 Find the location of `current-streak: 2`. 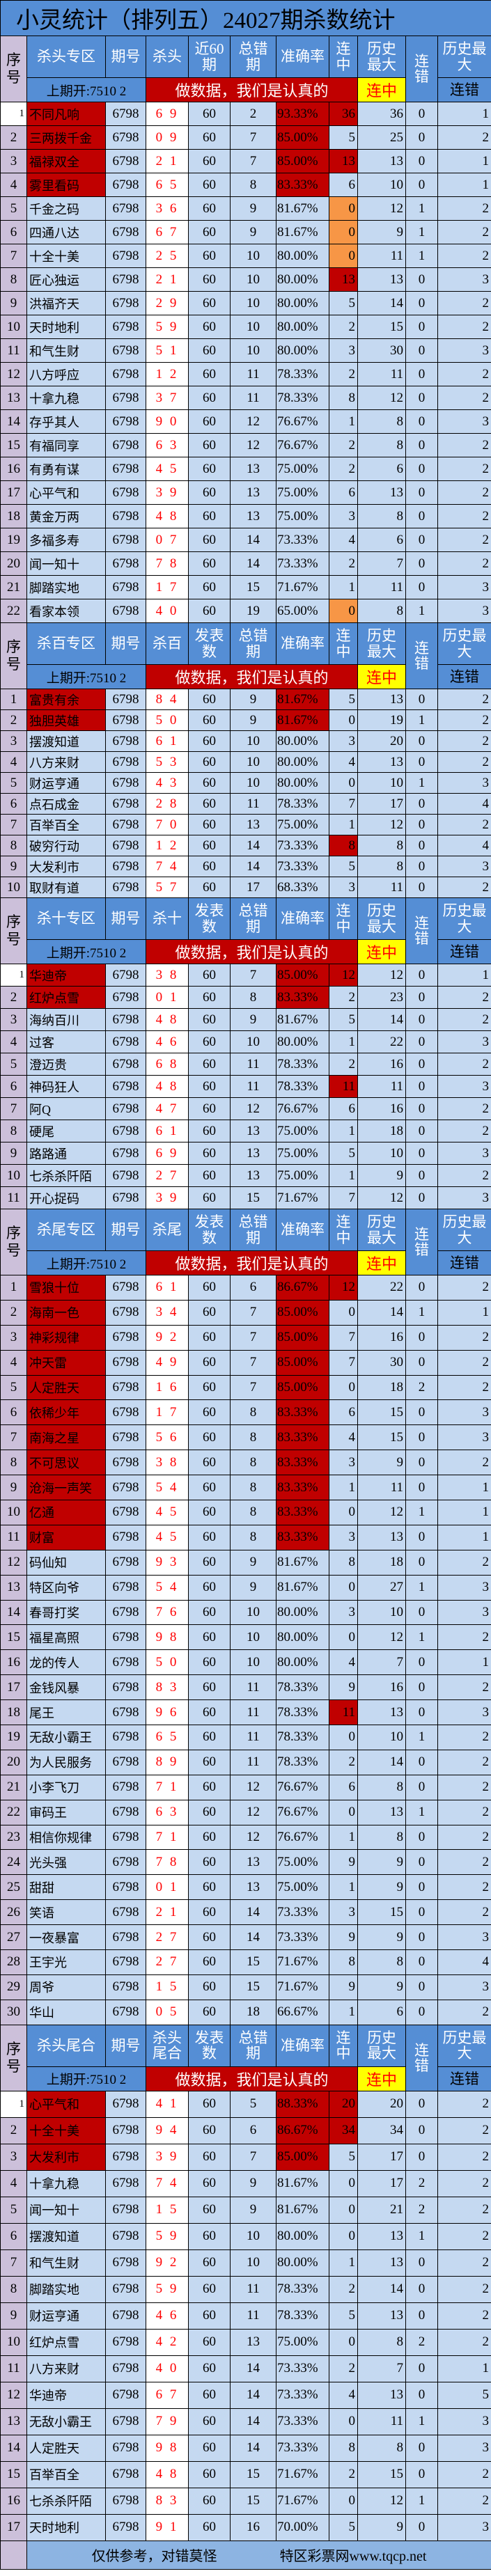

current-streak: 2 is located at coordinates (343, 2368).